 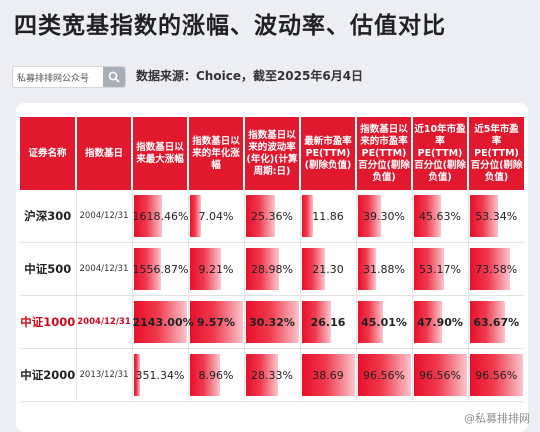 I want to click on search-box: 私募排排网公众号, so click(x=69, y=77).